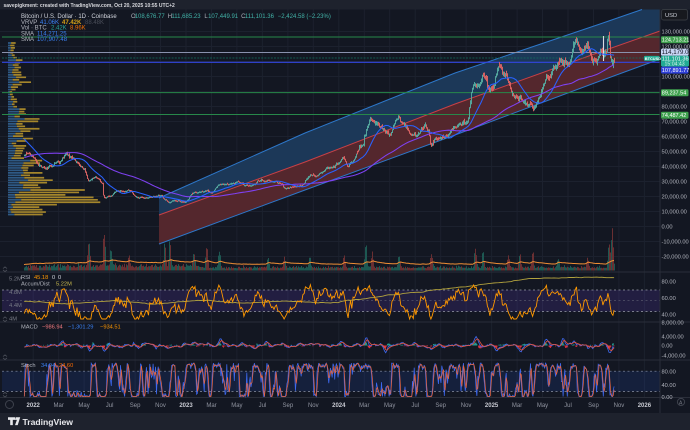 Image resolution: width=690 pixels, height=430 pixels. What do you see at coordinates (69, 17) in the screenshot?
I see `svg-text:Bitcoin / U.S. Dollar · 1D · C: Bitcoin / U.S. Dollar · 1D · Coinbase` at bounding box center [69, 17].